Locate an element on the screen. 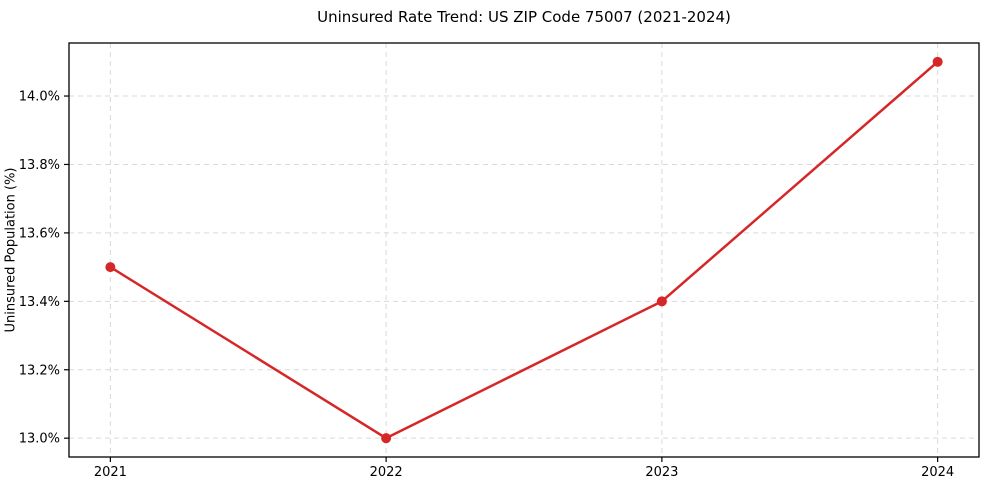  x-tick-label: 2022 is located at coordinates (386, 472).